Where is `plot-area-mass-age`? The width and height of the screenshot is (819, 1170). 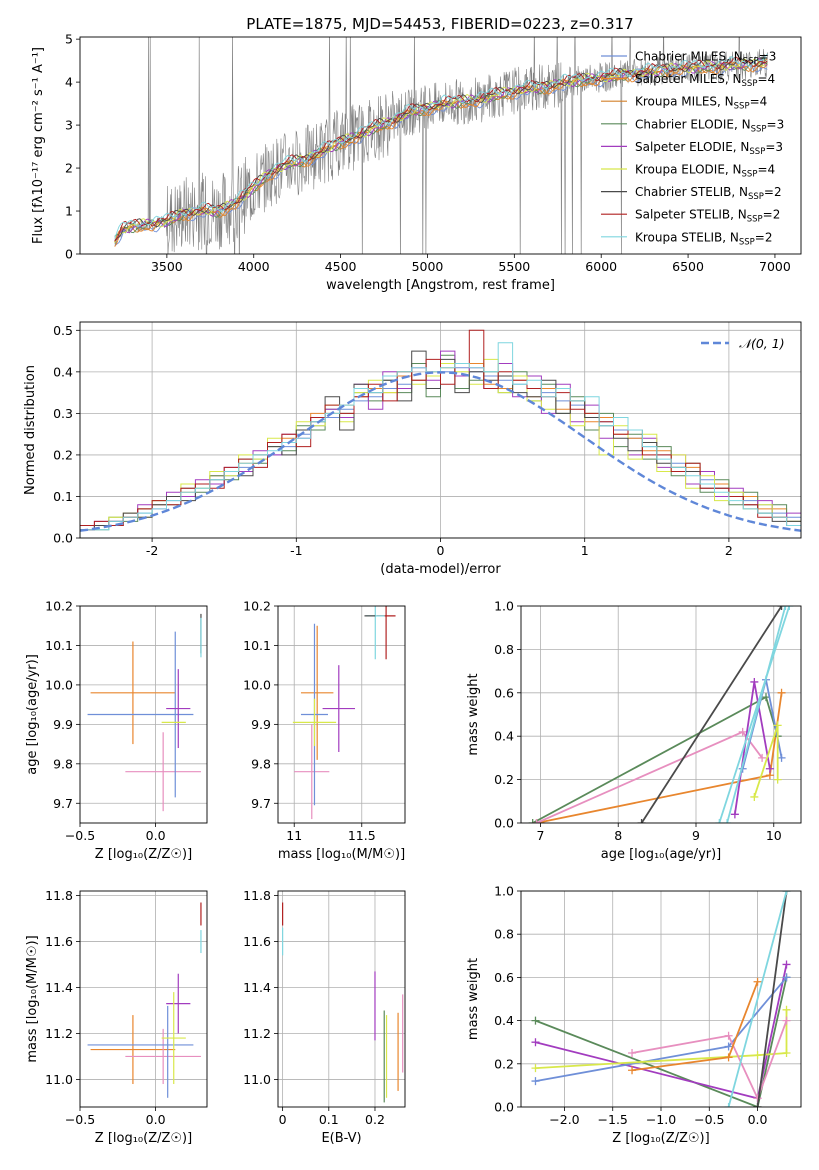 plot-area-mass-age is located at coordinates (341, 714).